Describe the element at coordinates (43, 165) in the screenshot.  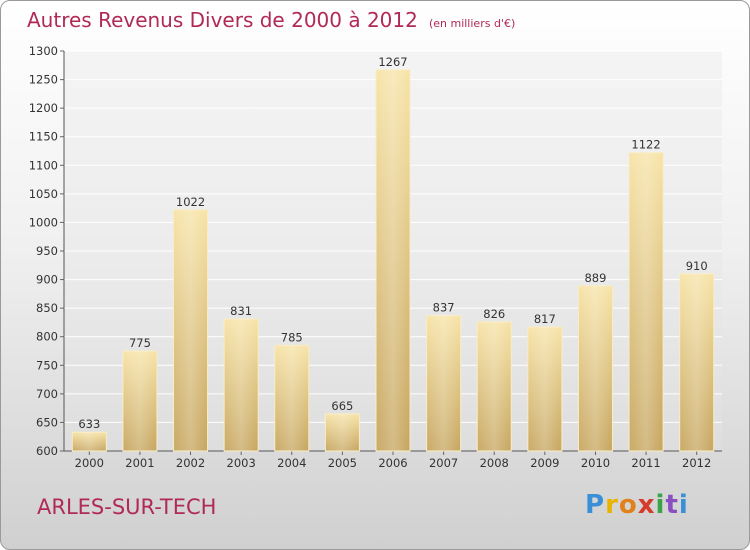
I see `y-tick-label: 1100` at that location.